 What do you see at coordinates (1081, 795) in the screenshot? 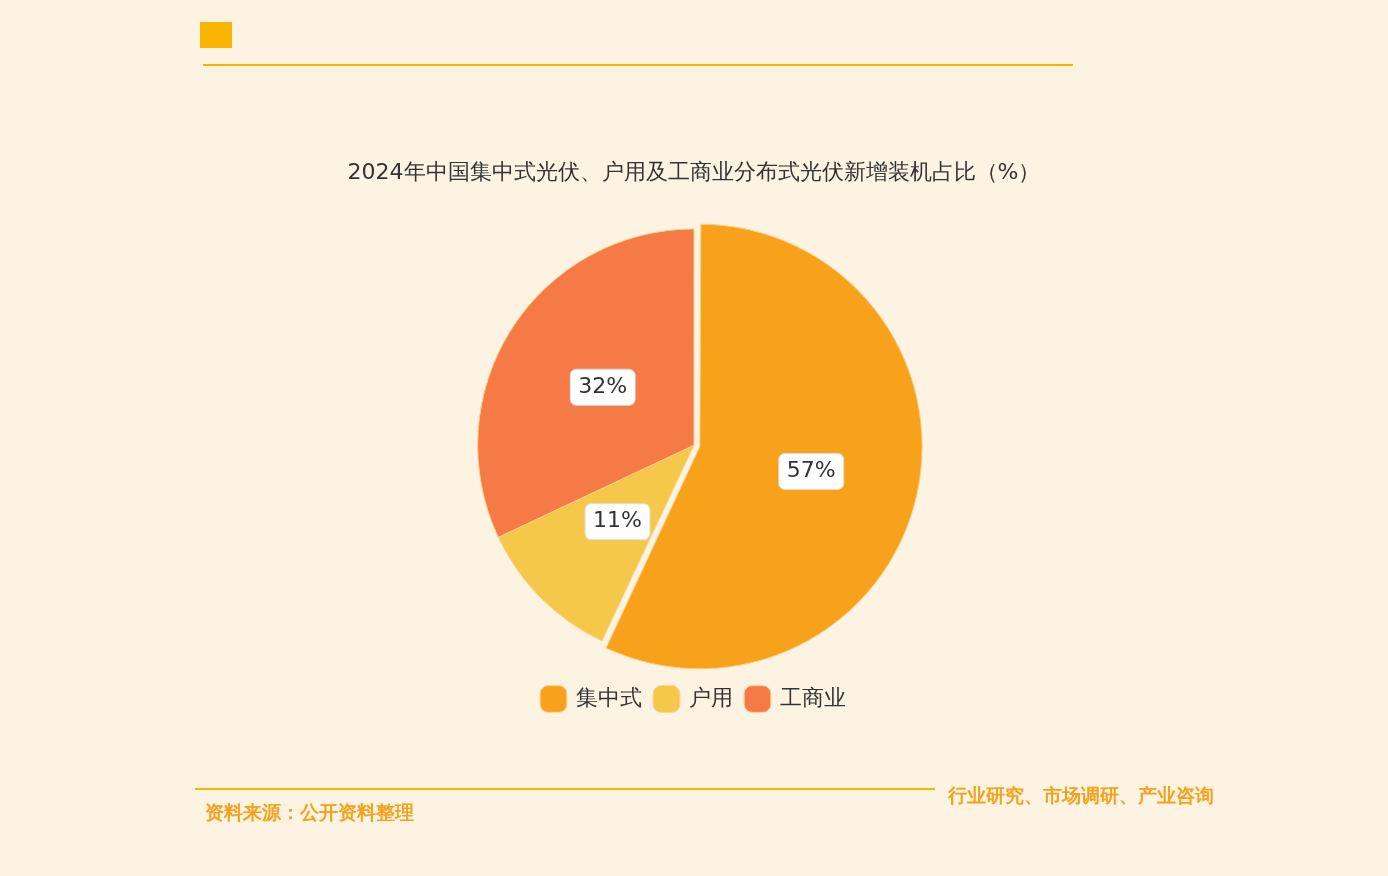
I see `text: 行业研究、市场调研、产业咨询` at bounding box center [1081, 795].